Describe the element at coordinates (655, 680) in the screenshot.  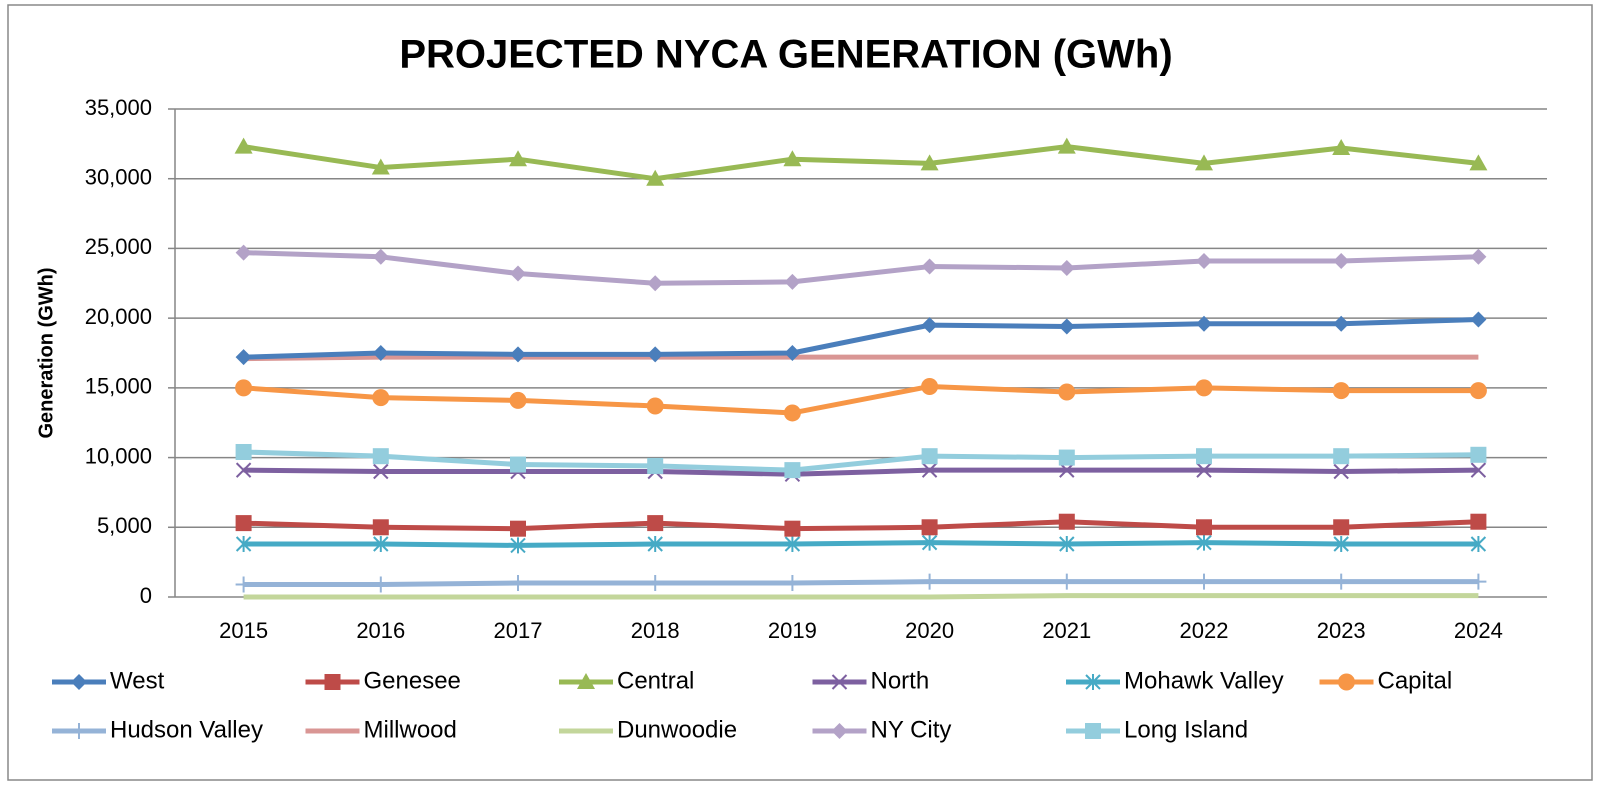
I see `legend-label: Central` at that location.